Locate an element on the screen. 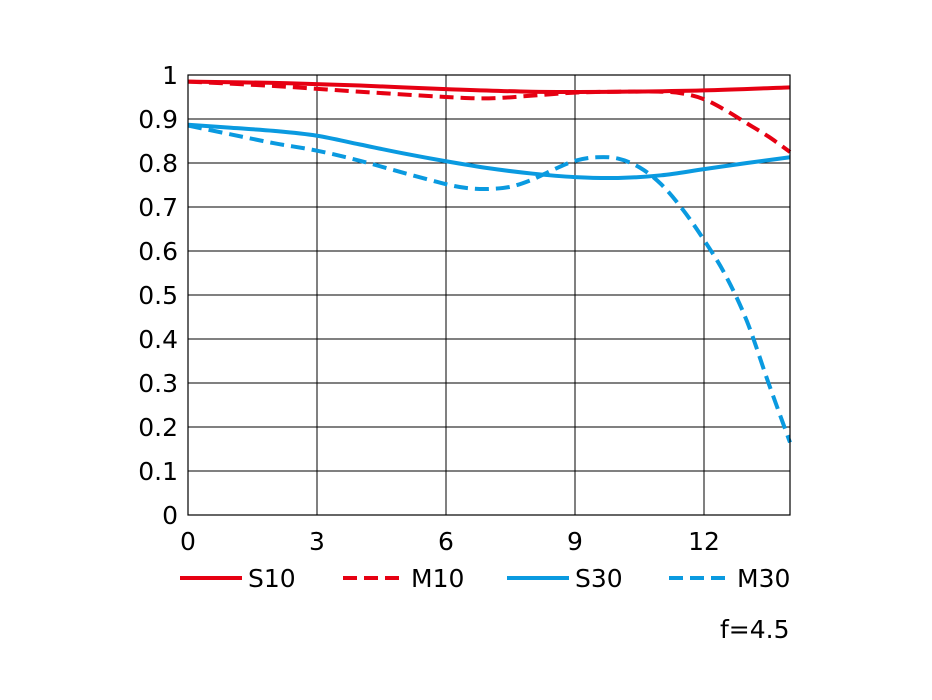  x-tick-label: 3 is located at coordinates (317, 541).